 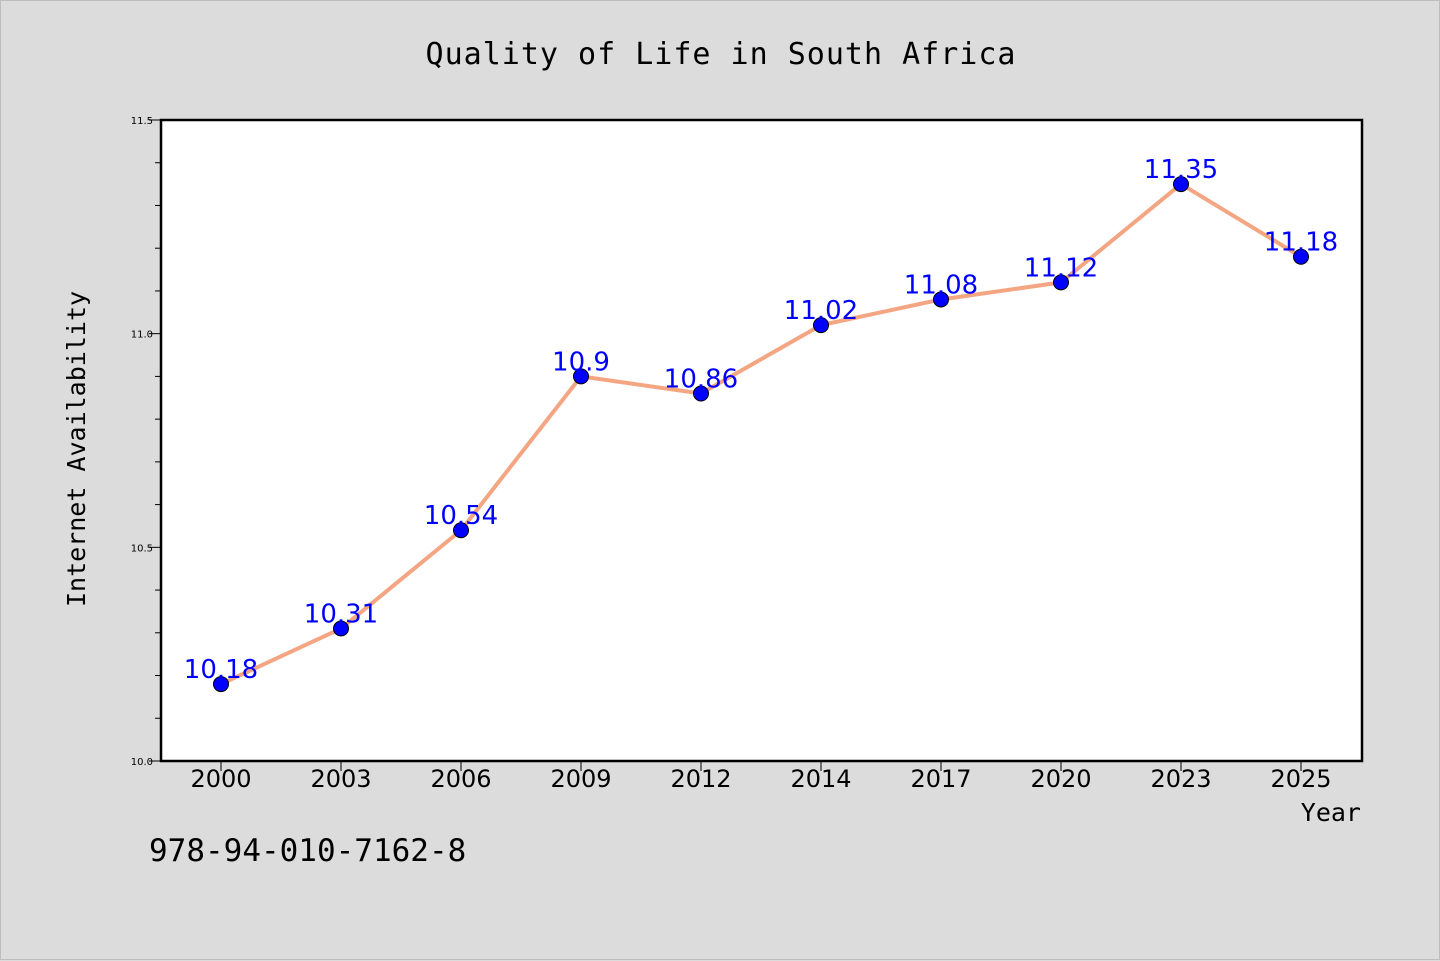 What do you see at coordinates (341, 615) in the screenshot?
I see `data-label: 10.31` at bounding box center [341, 615].